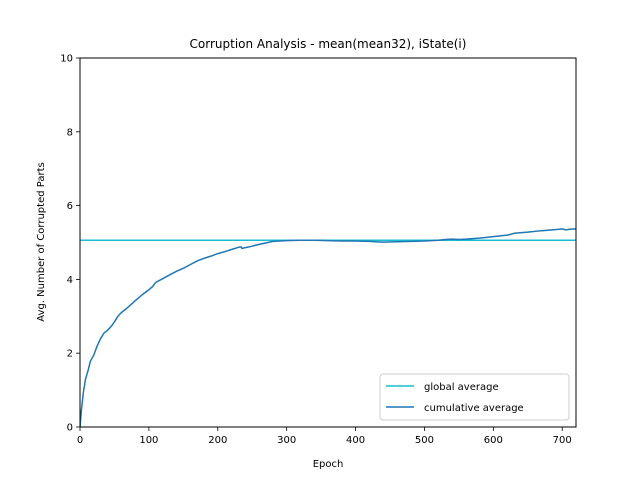 This screenshot has width=640, height=480. Describe the element at coordinates (70, 354) in the screenshot. I see `y-tick-label: 2` at that location.